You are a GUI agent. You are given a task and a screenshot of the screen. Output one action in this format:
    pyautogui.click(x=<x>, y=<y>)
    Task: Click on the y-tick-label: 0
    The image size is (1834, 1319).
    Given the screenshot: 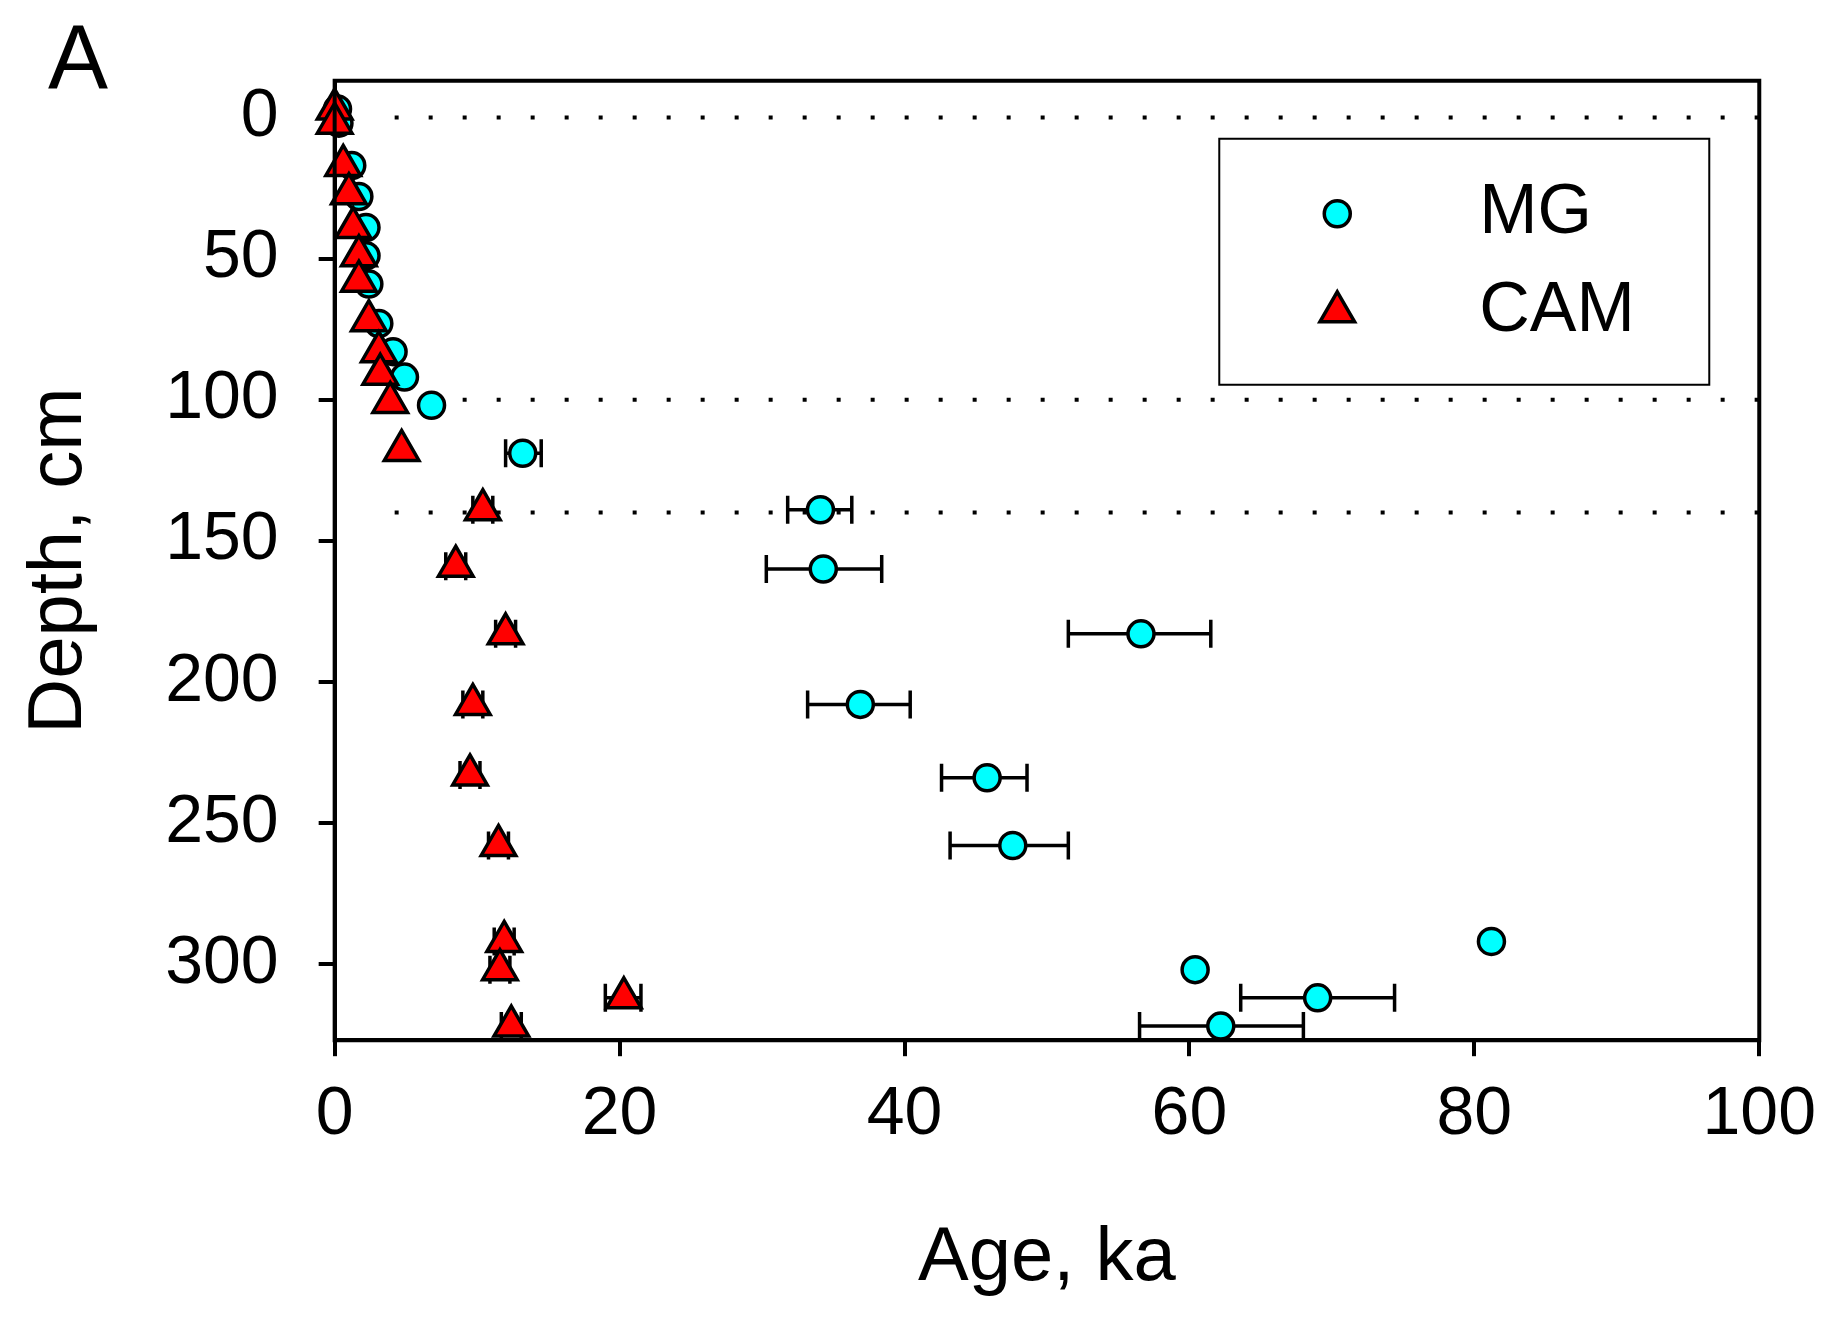 What is the action you would take?
    pyautogui.click(x=259, y=112)
    